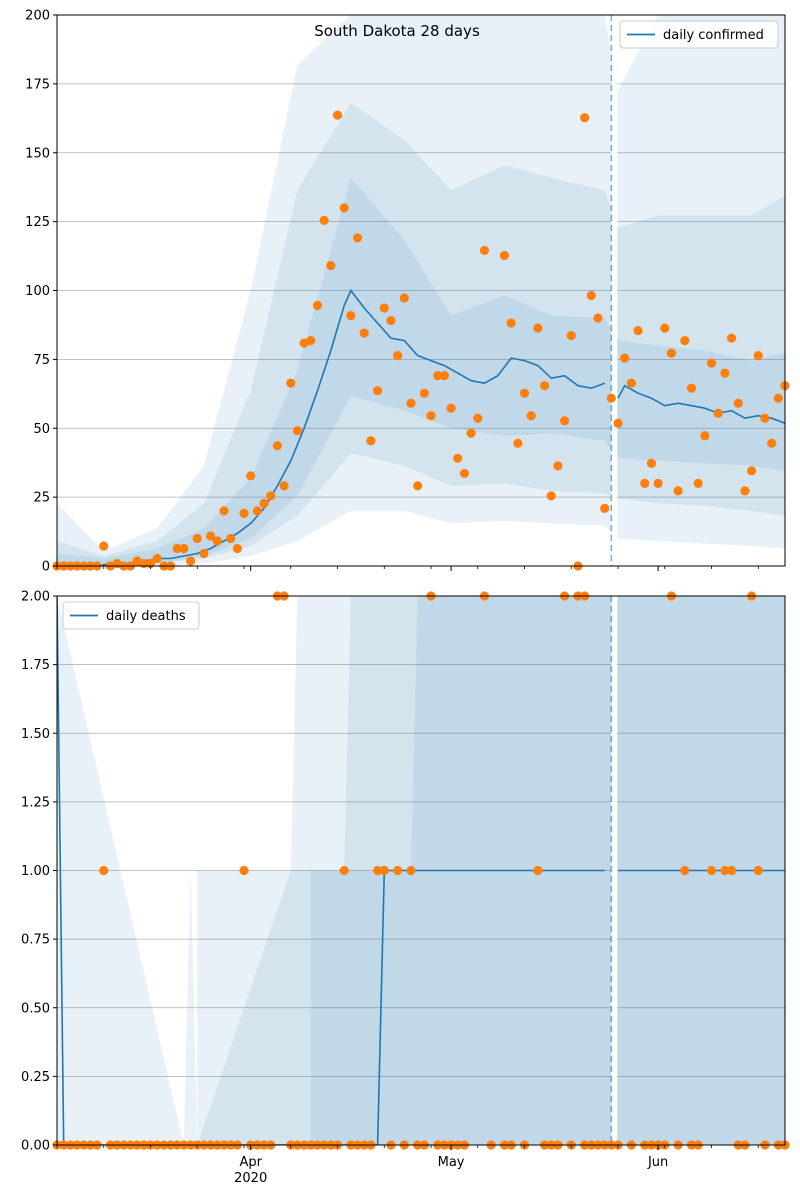  Describe the element at coordinates (37, 153) in the screenshot. I see `y-tick-label: 150` at that location.